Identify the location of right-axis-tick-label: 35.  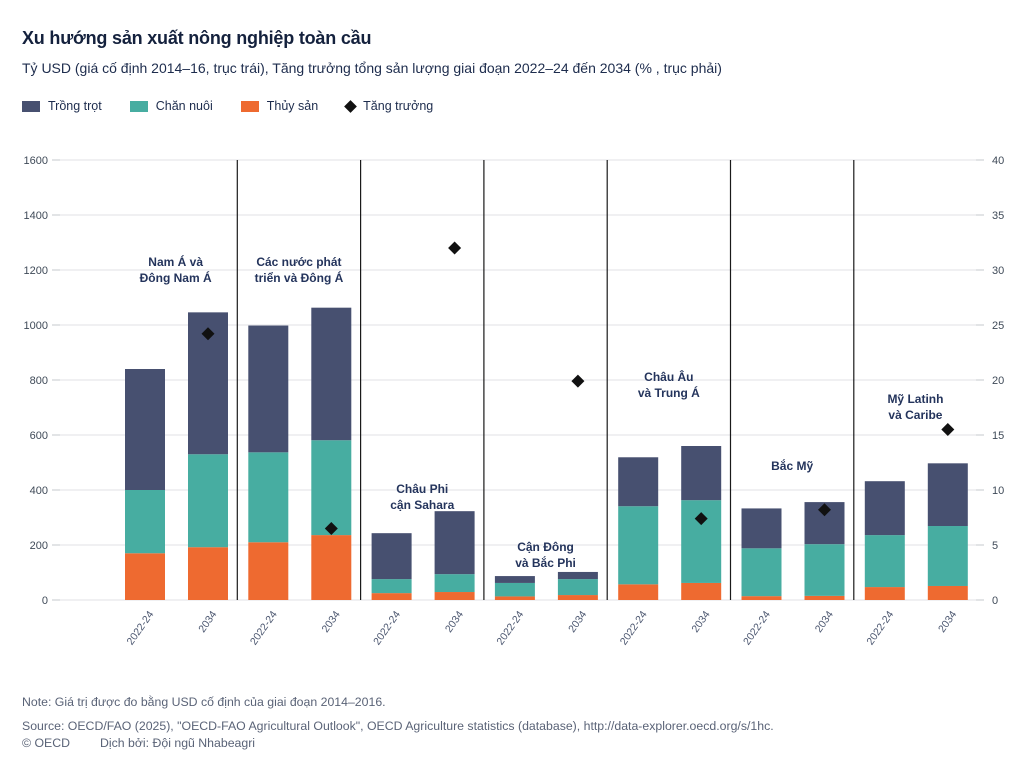
(998, 216).